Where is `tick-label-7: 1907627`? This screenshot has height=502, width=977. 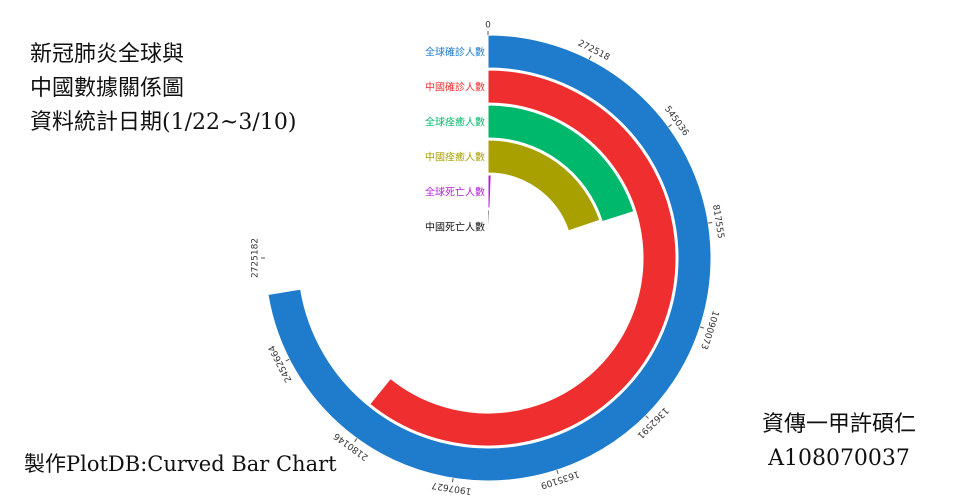
tick-label-7: 1907627 is located at coordinates (451, 488).